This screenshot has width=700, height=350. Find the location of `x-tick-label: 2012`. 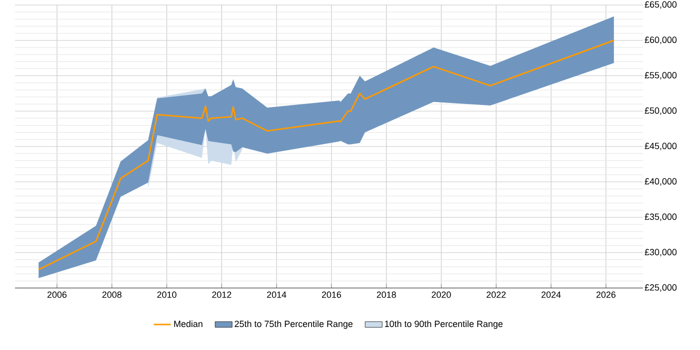

x-tick-label: 2012 is located at coordinates (222, 295).